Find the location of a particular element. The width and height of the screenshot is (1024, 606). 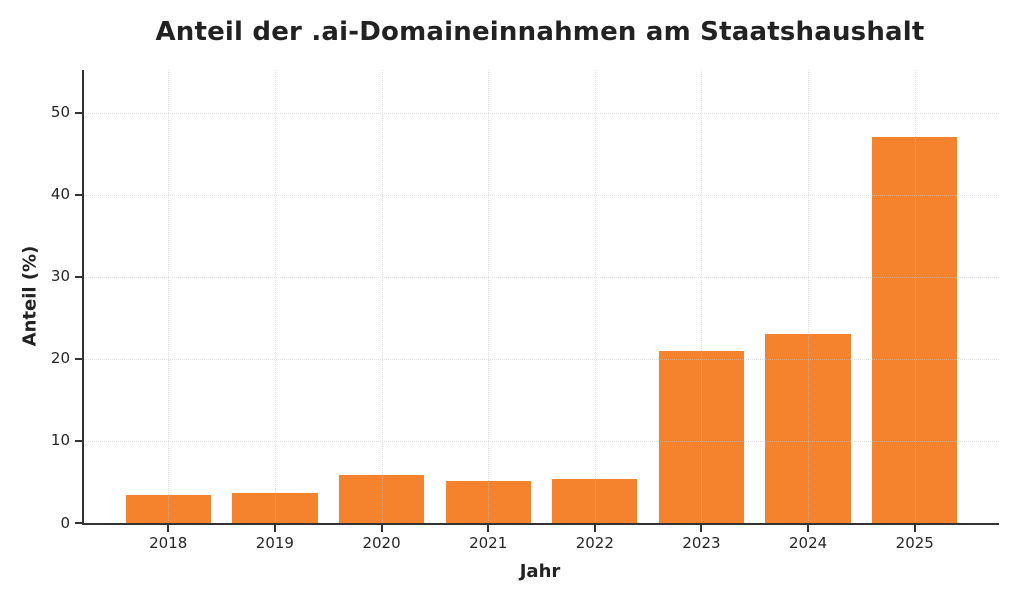

y-tick-label: 0 is located at coordinates (65, 522).